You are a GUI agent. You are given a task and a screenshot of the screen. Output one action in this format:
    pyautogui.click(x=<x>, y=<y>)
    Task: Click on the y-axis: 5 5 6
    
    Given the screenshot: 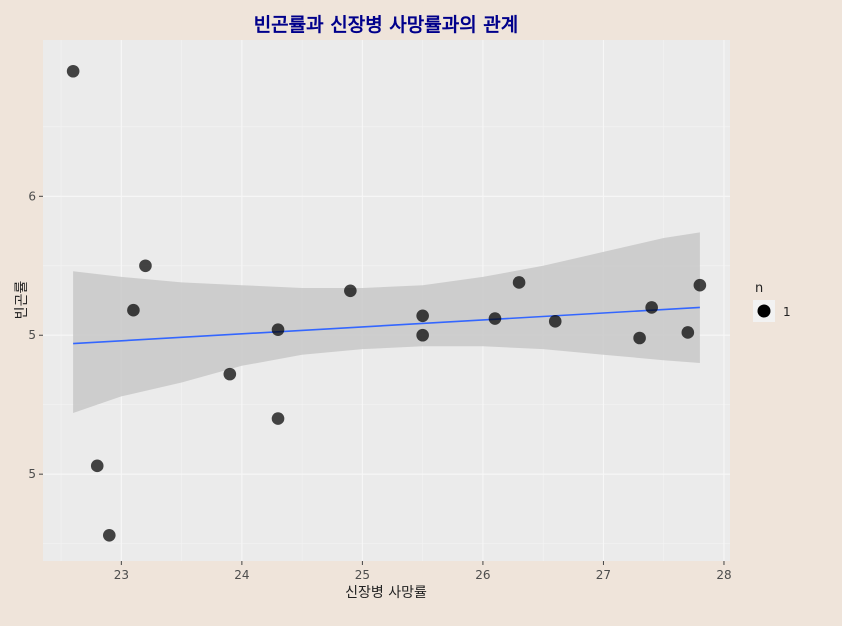 What is the action you would take?
    pyautogui.click(x=35, y=335)
    